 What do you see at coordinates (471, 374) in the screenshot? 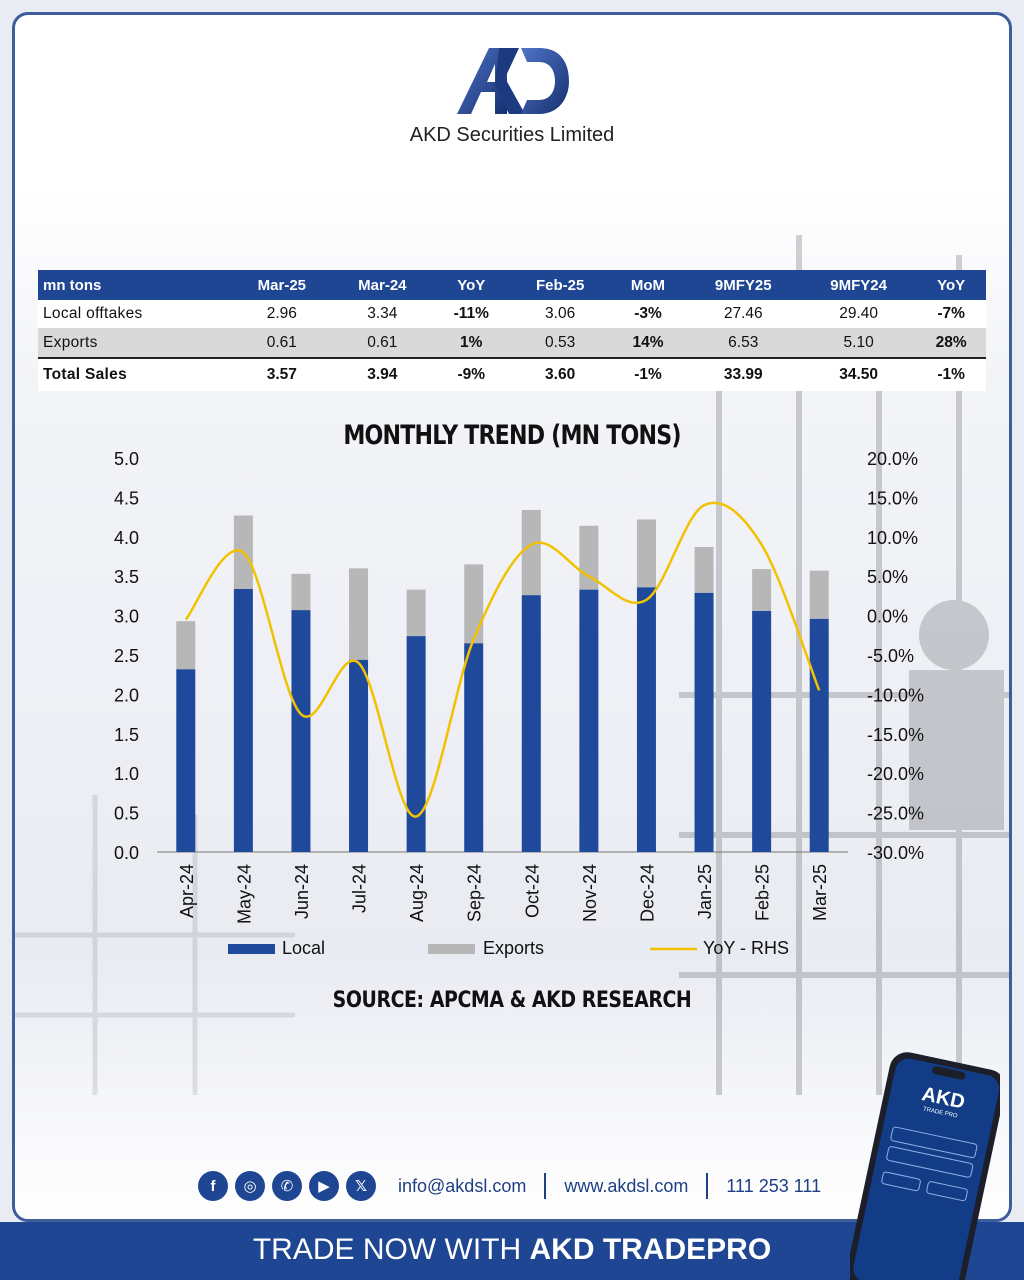
I see `table-cell: -9%` at bounding box center [471, 374].